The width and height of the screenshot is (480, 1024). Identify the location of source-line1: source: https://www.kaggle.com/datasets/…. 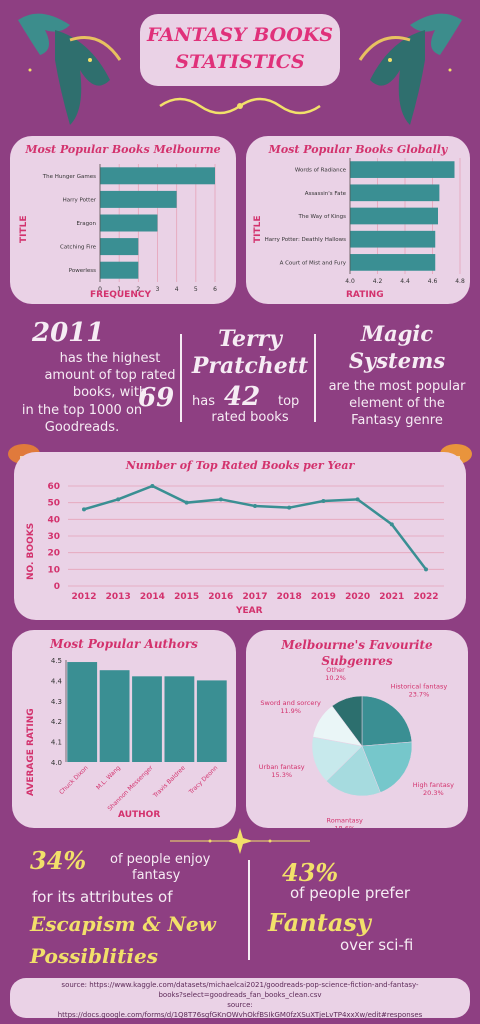
(240, 985).